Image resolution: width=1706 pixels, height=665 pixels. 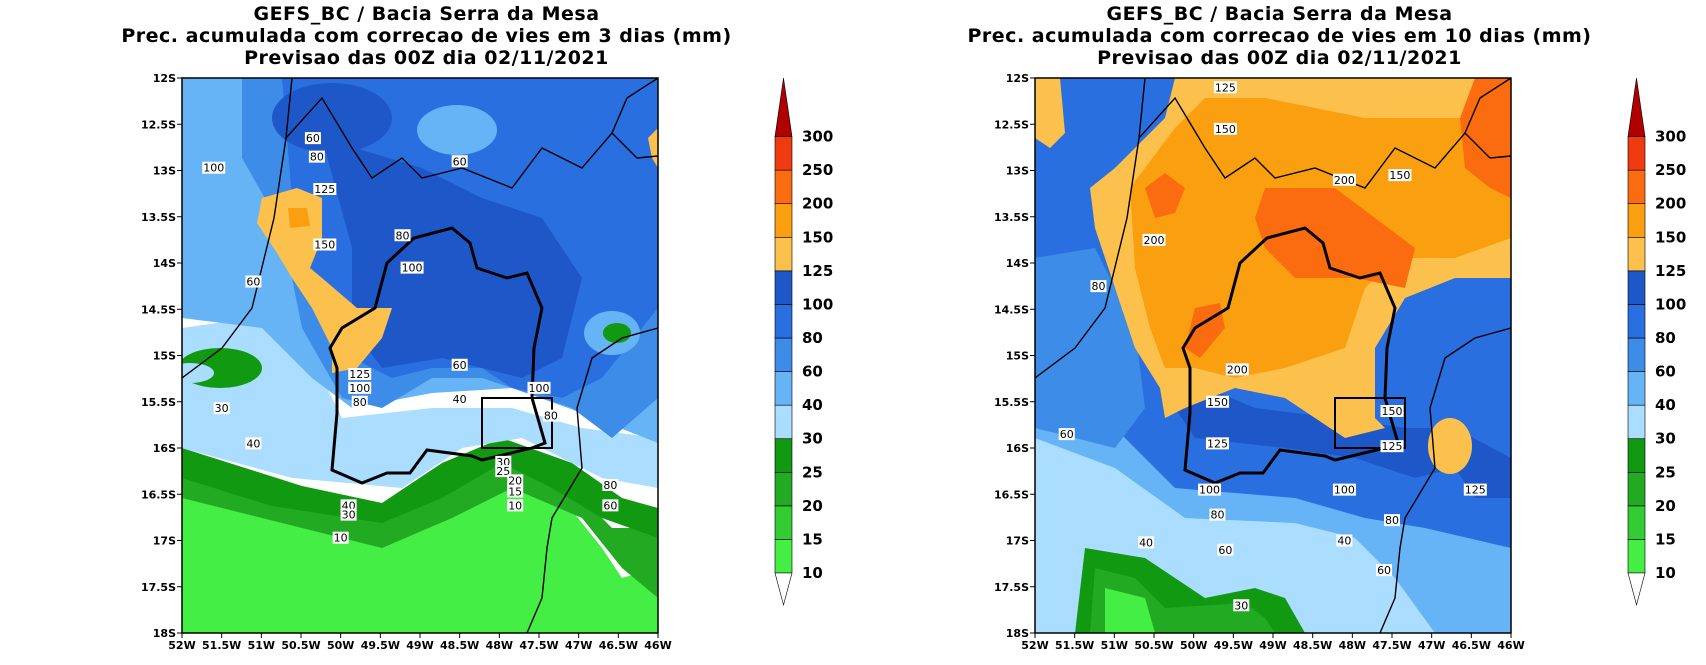 What do you see at coordinates (426, 14) in the screenshot?
I see `panel-title-line-1: GEFS_BC / Bacia Serra da Mesa` at bounding box center [426, 14].